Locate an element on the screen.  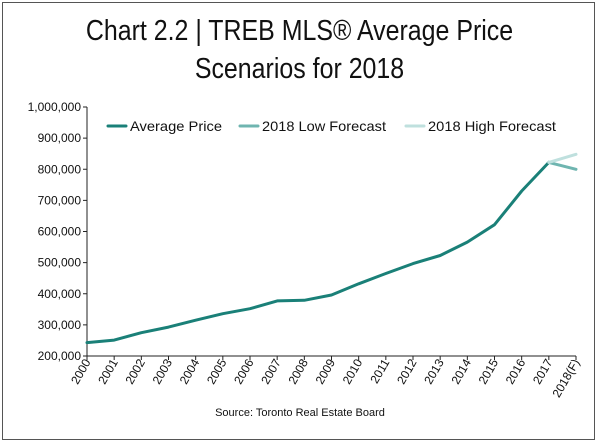
y-tick-label: 200,000 is located at coordinates (60, 356).